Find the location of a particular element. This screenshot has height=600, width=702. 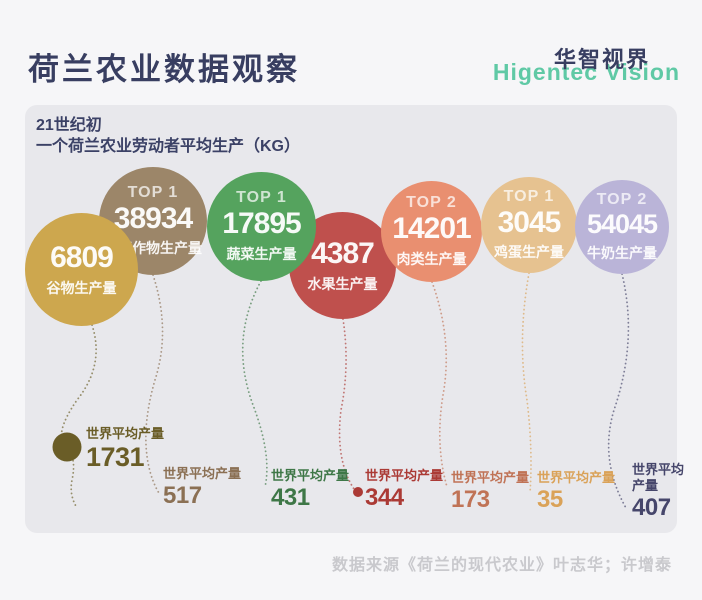

string-vegetables is located at coordinates (254, 384).